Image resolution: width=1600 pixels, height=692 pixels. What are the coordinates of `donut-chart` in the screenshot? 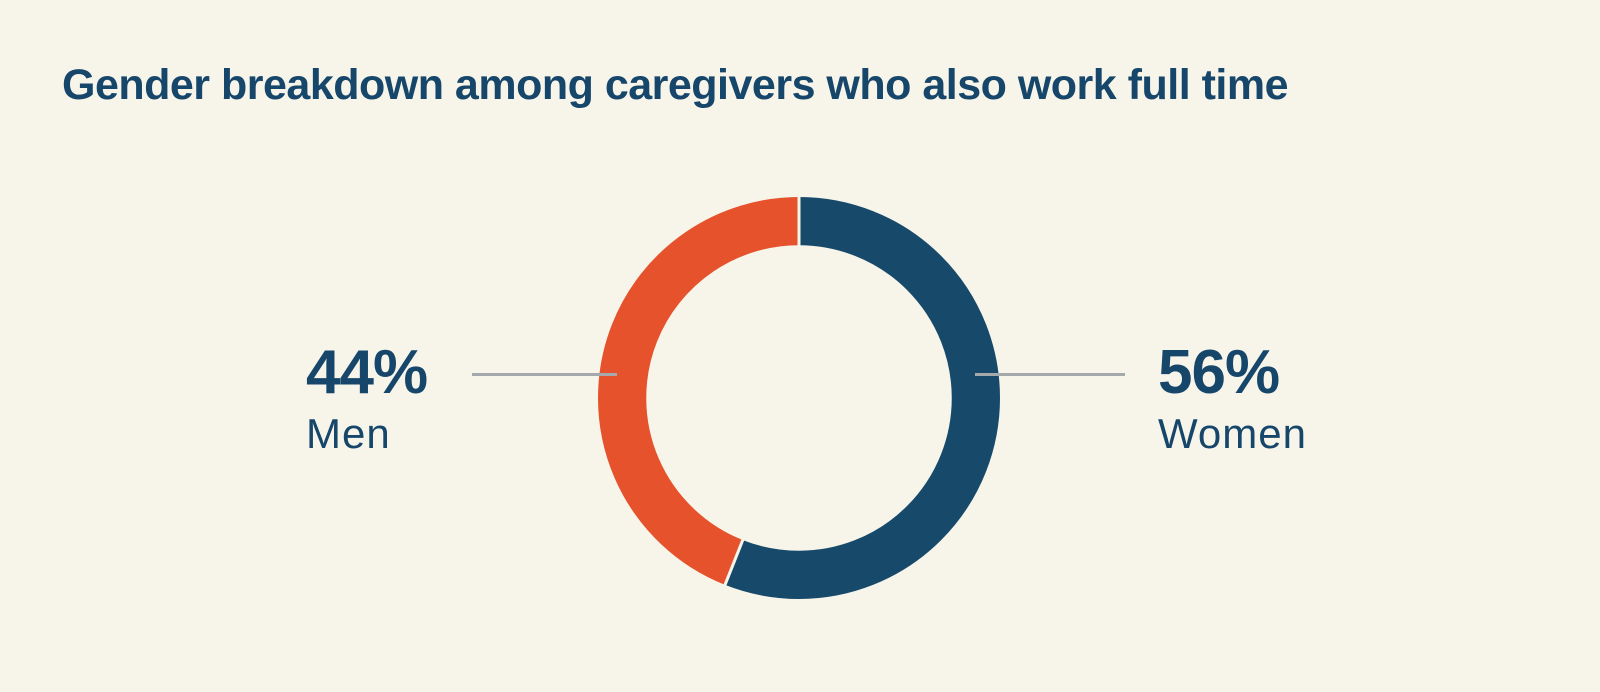 It's located at (799, 397).